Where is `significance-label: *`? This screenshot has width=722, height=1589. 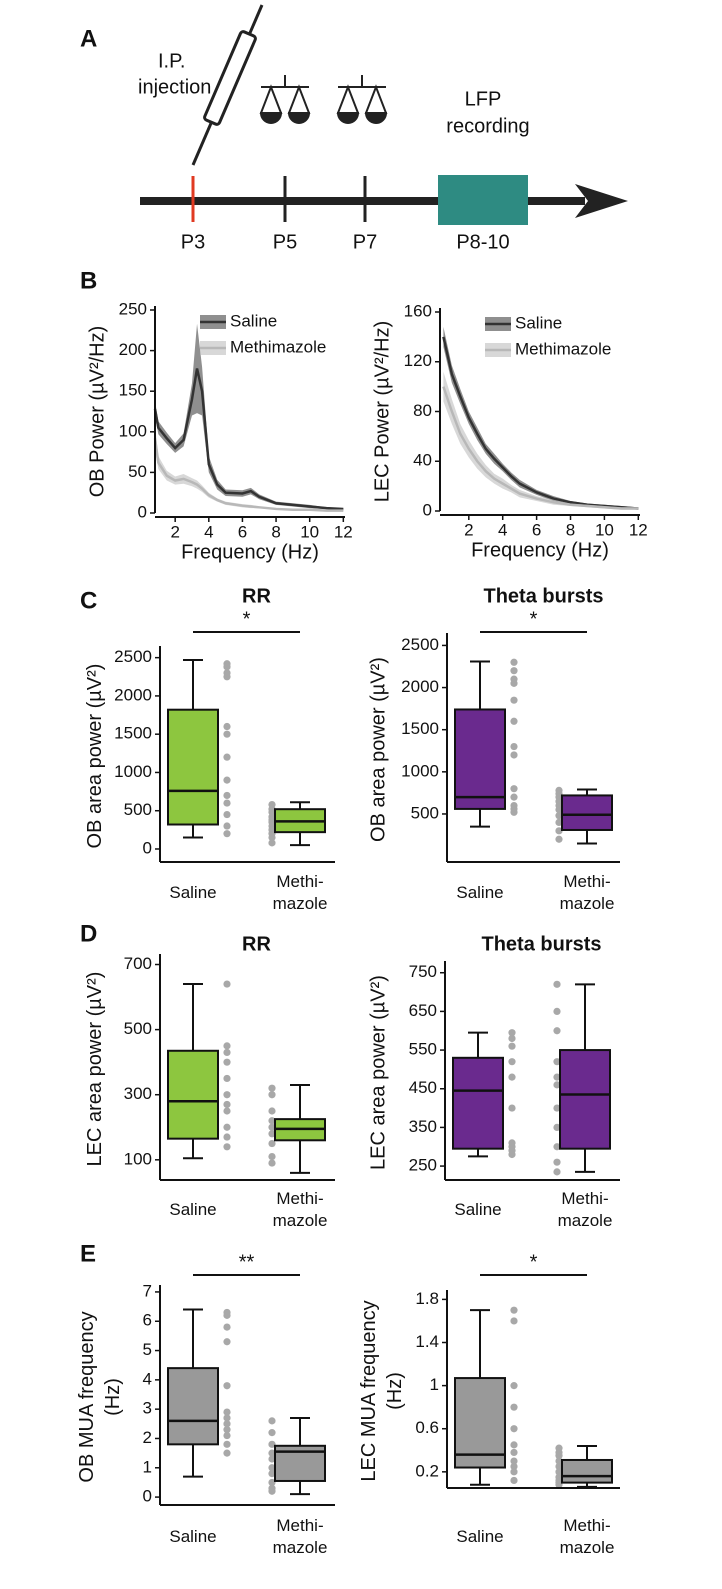 significance-label: * is located at coordinates (534, 619).